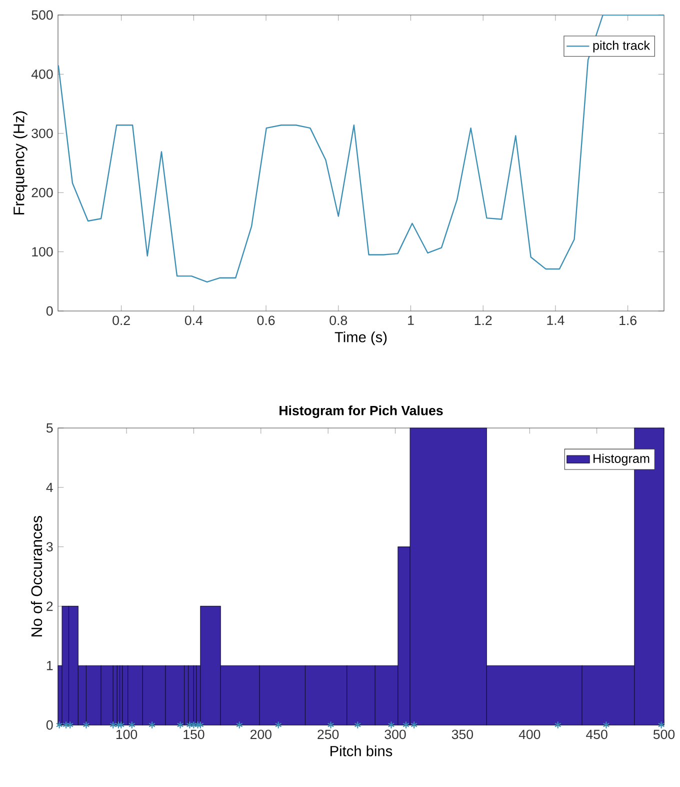  I want to click on x-tick-label: 0.4, so click(194, 321).